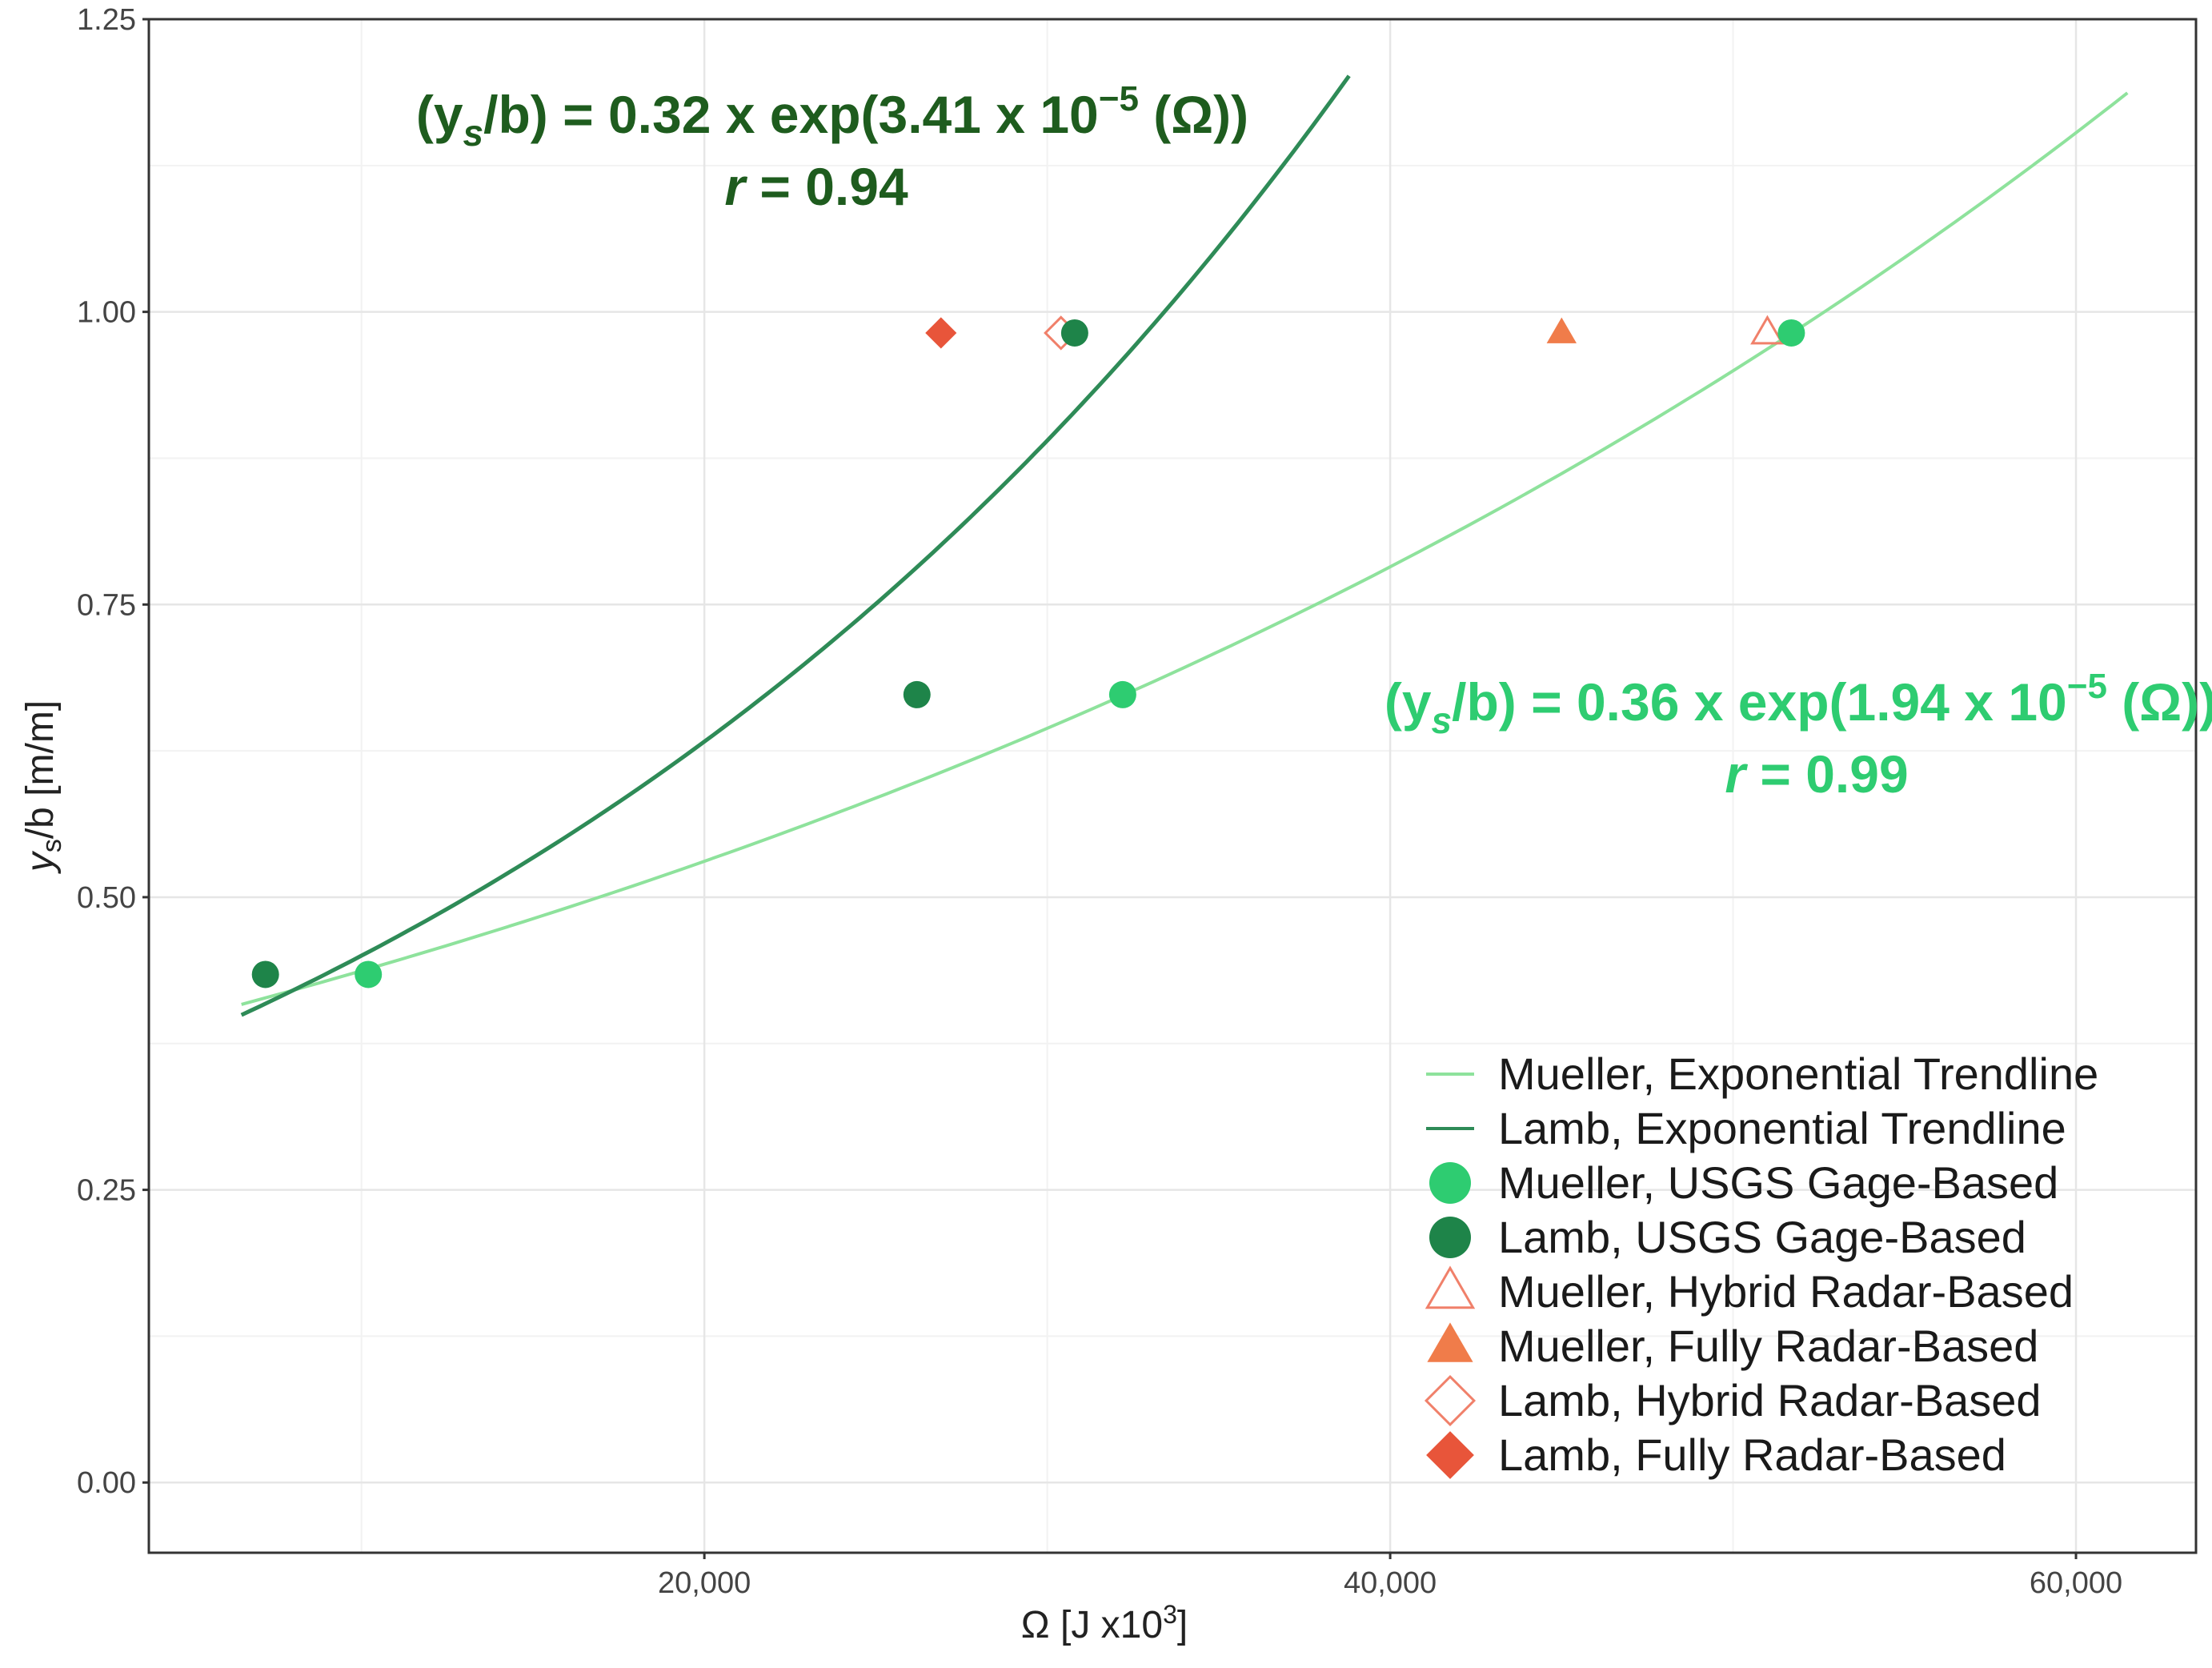 This screenshot has width=2212, height=1668. I want to click on legend-item-mueller-exponential-trendline: Mueller, Exponential Trendline, so click(1762, 1074).